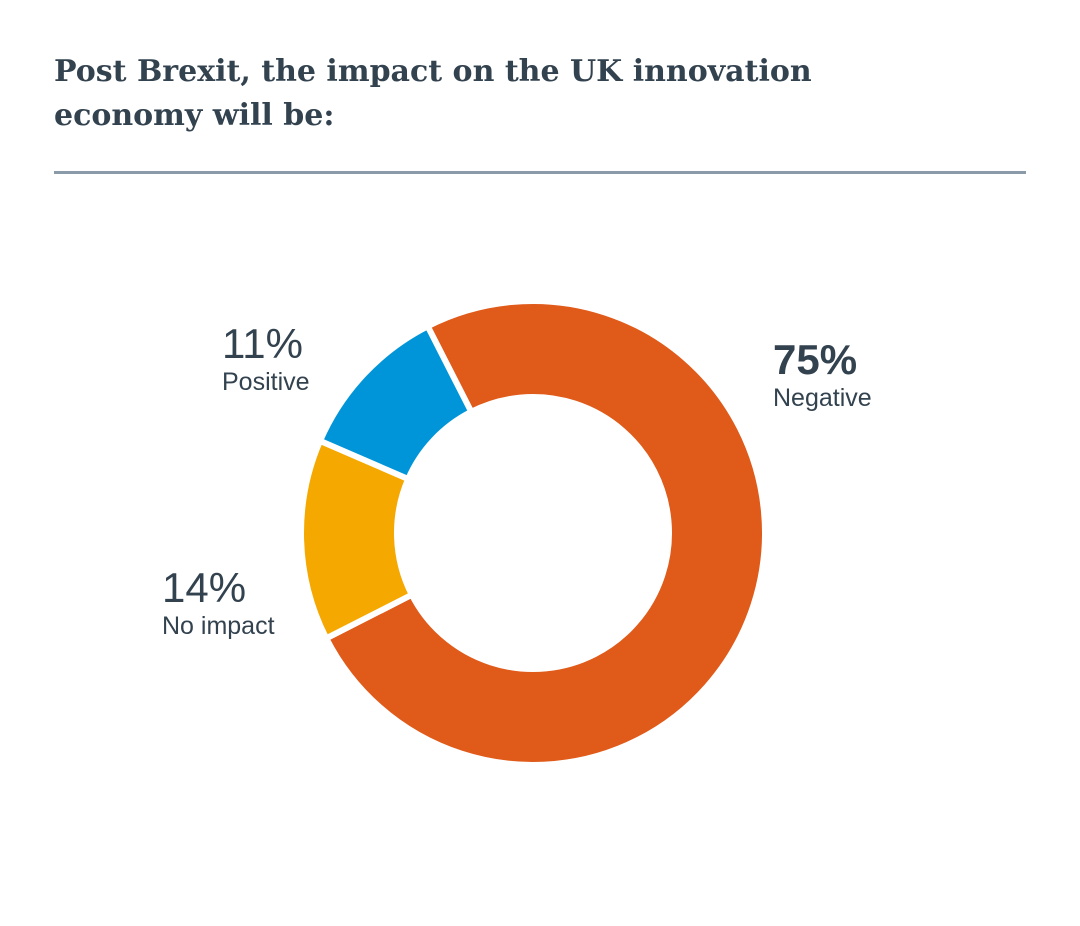 This screenshot has height=926, width=1080. What do you see at coordinates (266, 382) in the screenshot?
I see `slice-name-positive: Positive` at bounding box center [266, 382].